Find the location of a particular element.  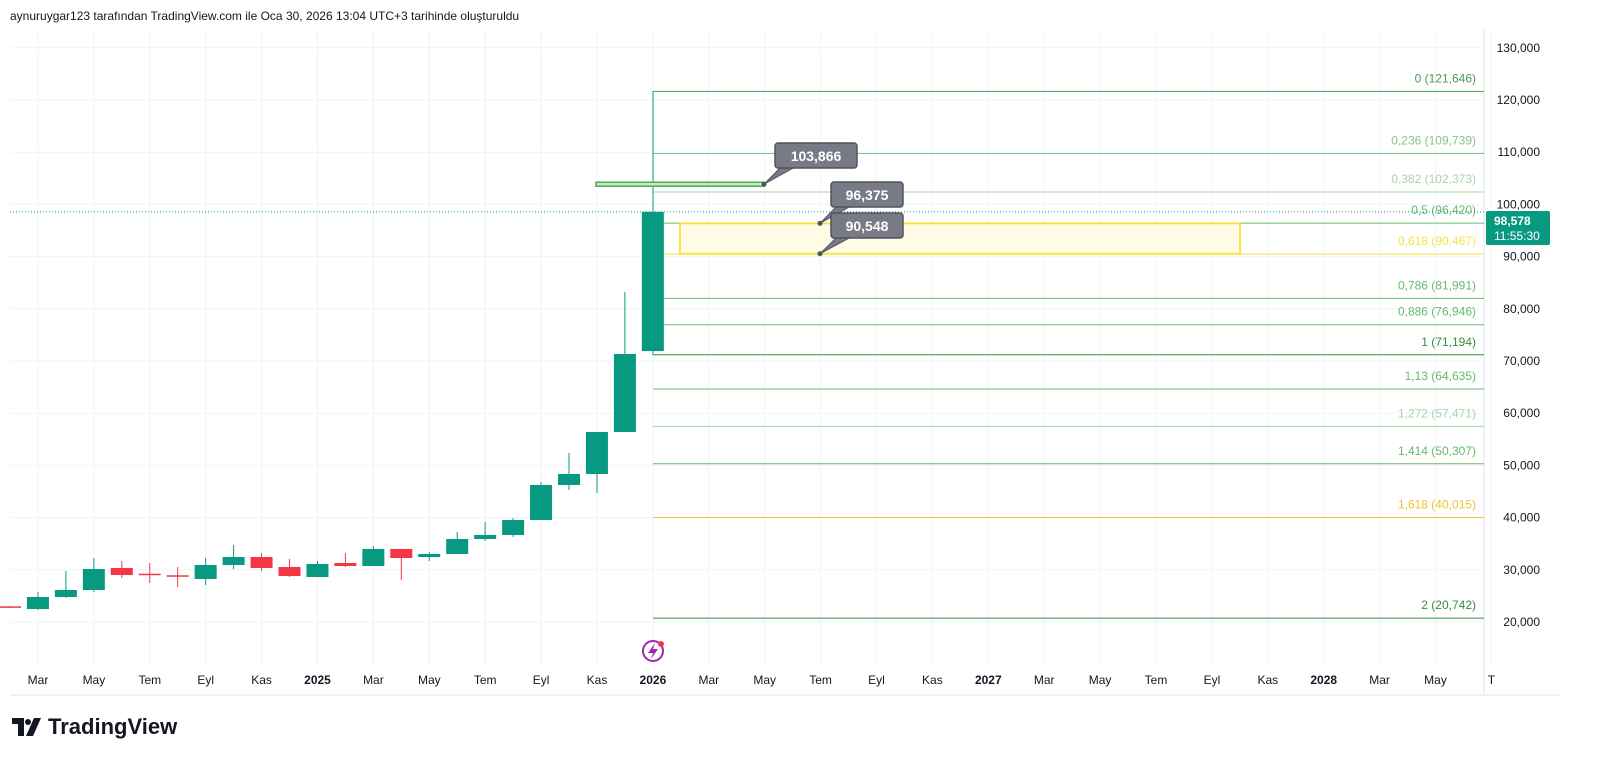

price-marker-line is located at coordinates (680, 184).